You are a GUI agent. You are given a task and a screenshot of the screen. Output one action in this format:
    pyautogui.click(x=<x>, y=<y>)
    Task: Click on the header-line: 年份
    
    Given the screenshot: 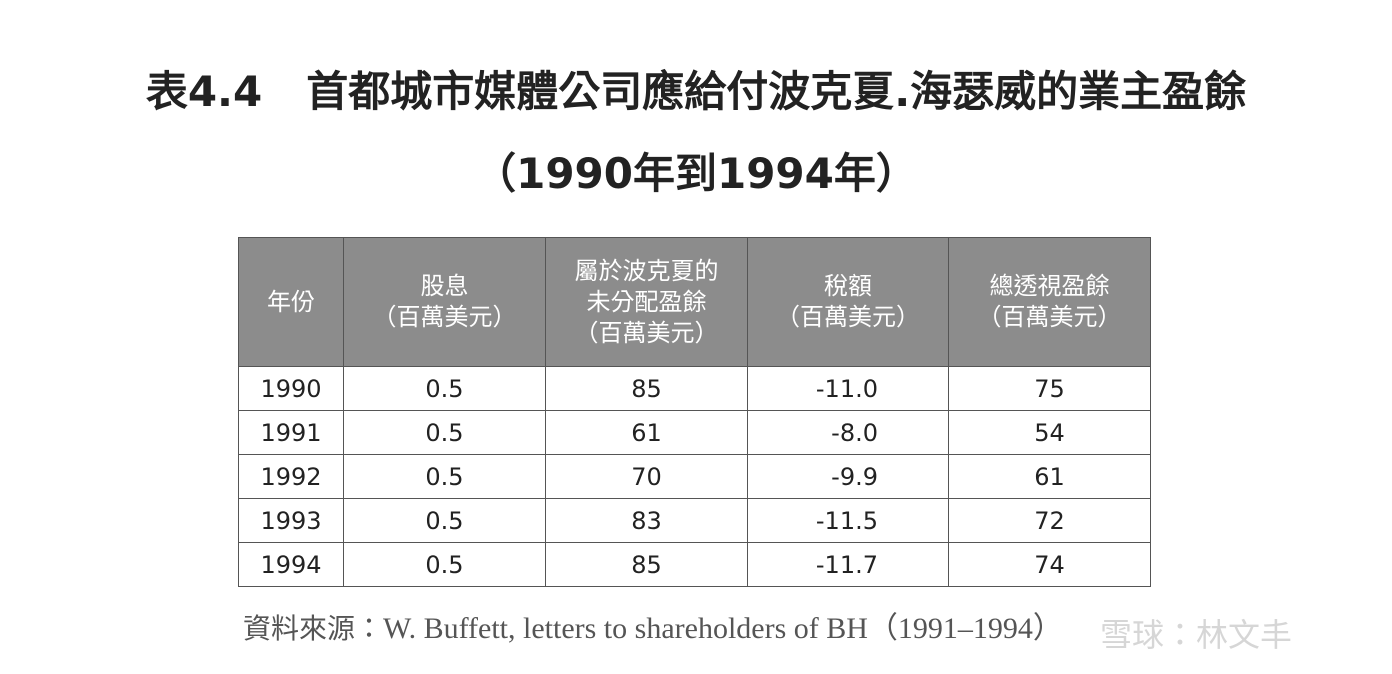 What is the action you would take?
    pyautogui.click(x=291, y=301)
    